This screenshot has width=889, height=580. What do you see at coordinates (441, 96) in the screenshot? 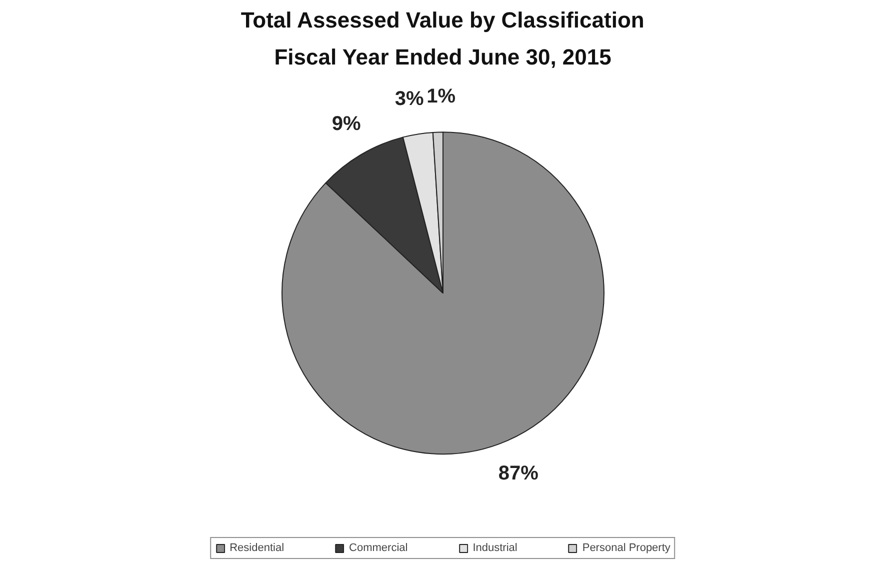
I see `data-label: 1%` at bounding box center [441, 96].